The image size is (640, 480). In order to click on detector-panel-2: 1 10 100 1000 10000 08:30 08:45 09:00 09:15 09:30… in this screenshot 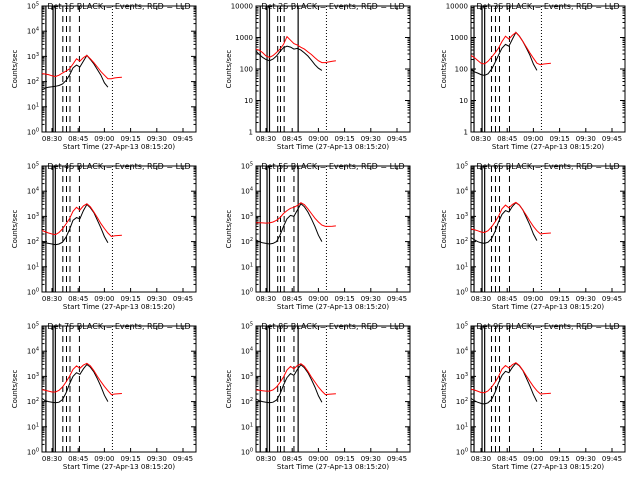, I will do `click(318, 76)`.